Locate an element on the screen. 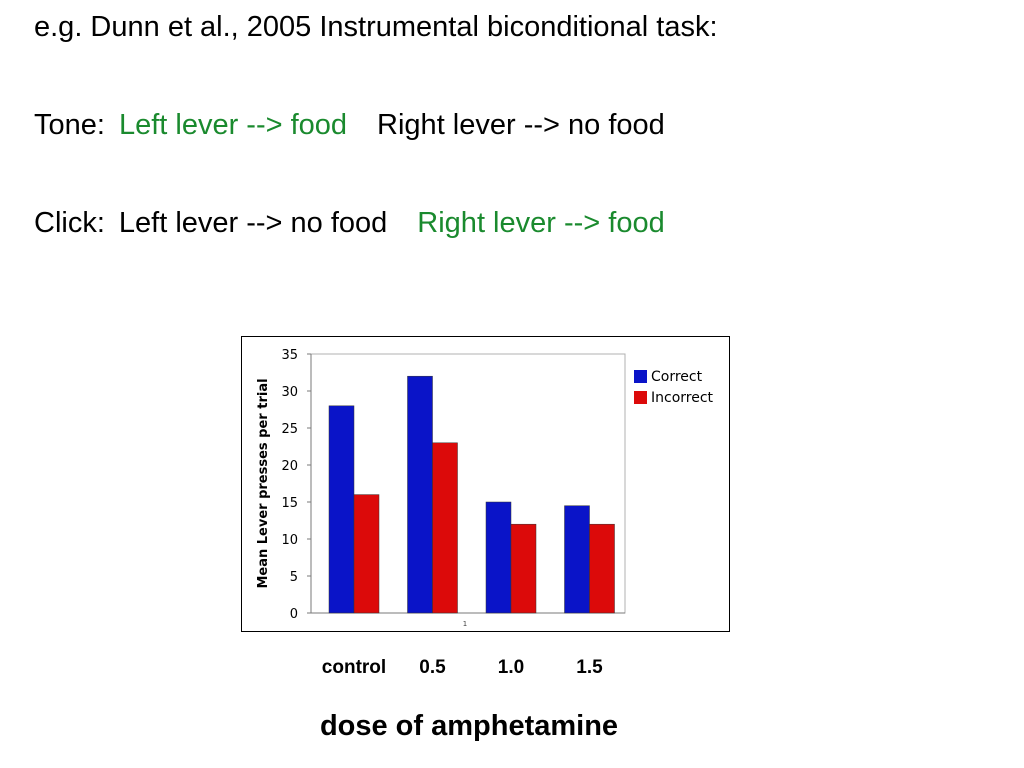  legend-label-correct: Correct is located at coordinates (677, 377).